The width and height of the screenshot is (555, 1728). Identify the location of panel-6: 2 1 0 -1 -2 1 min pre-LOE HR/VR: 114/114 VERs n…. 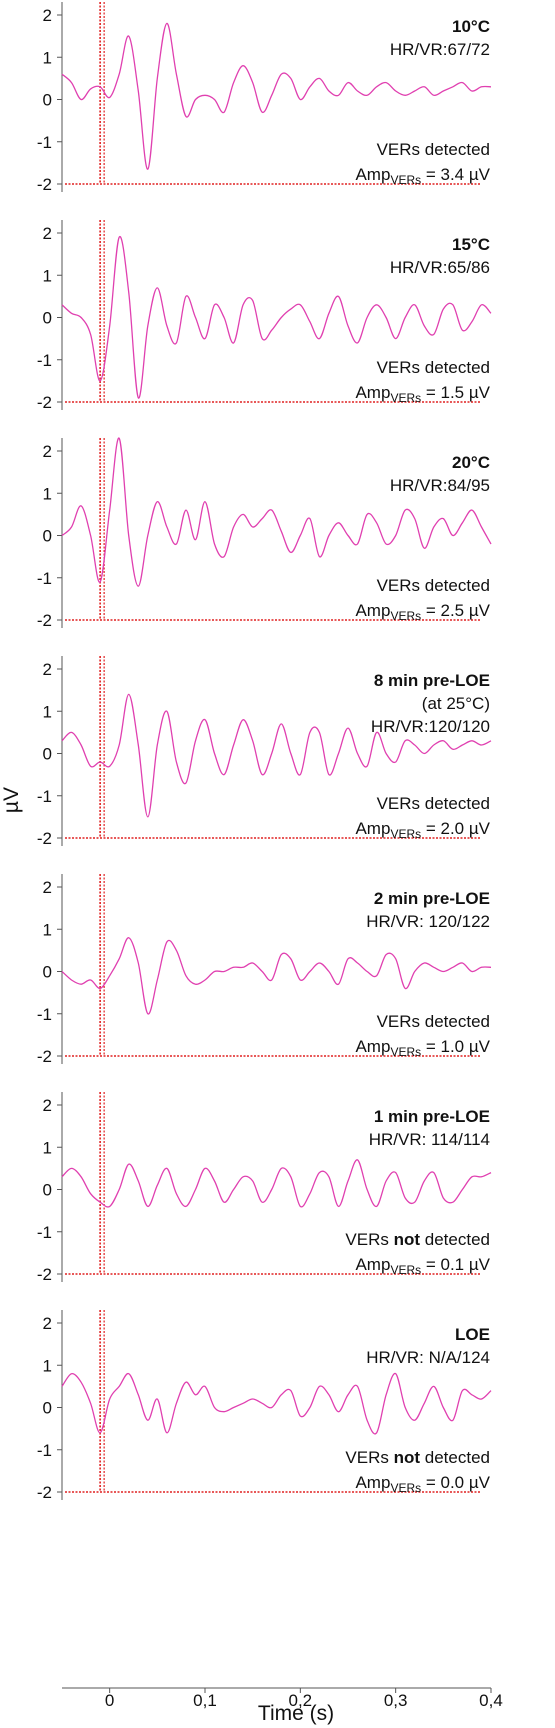
(264, 1188).